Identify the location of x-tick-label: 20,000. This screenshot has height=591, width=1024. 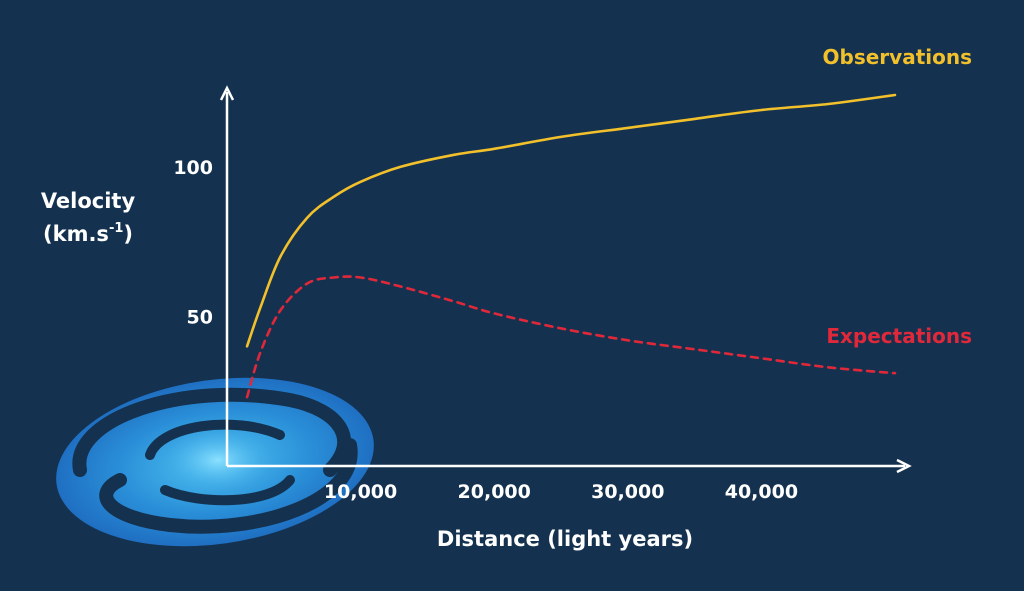
(494, 492).